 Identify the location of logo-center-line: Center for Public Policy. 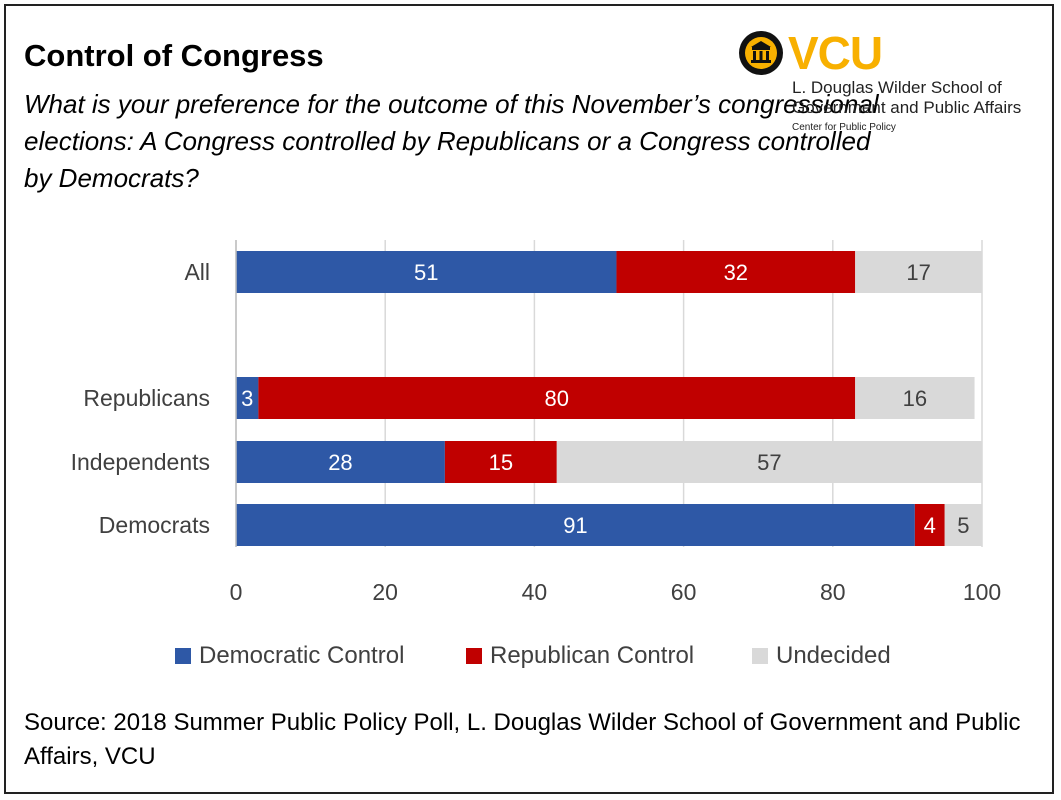
(844, 127).